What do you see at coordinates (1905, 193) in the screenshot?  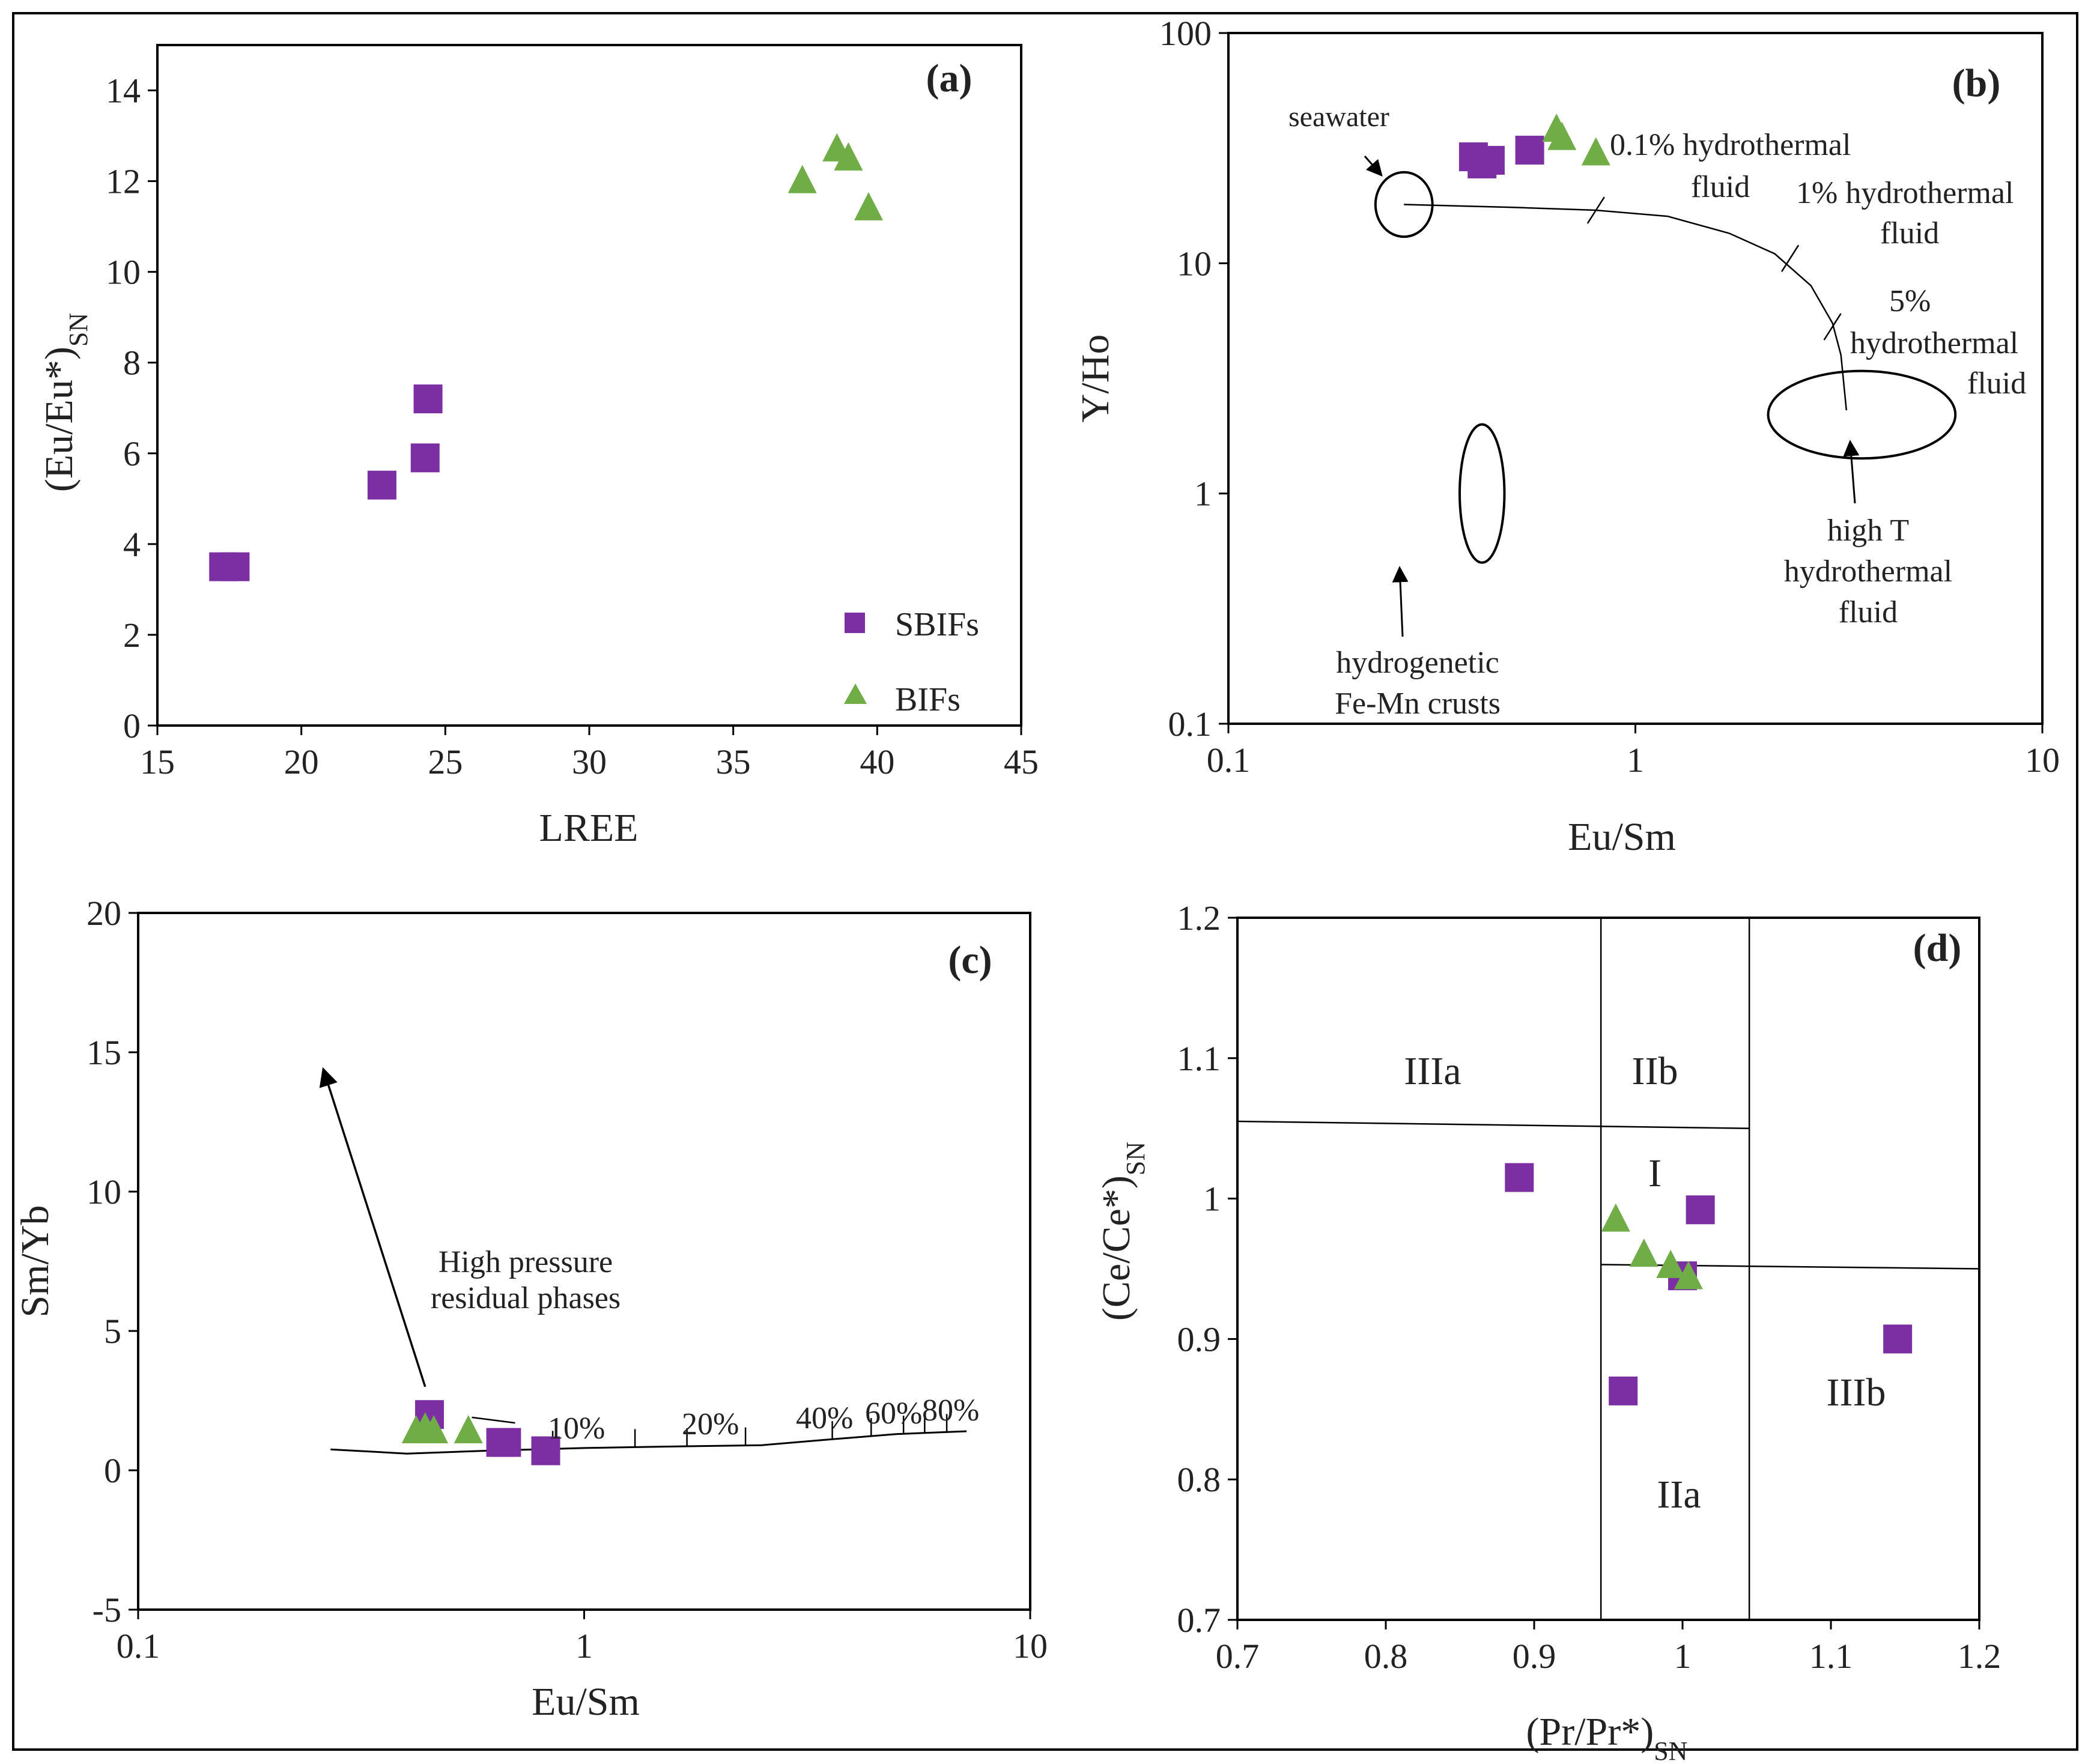 I see `annot-h1-1: 1% hydrothermal` at bounding box center [1905, 193].